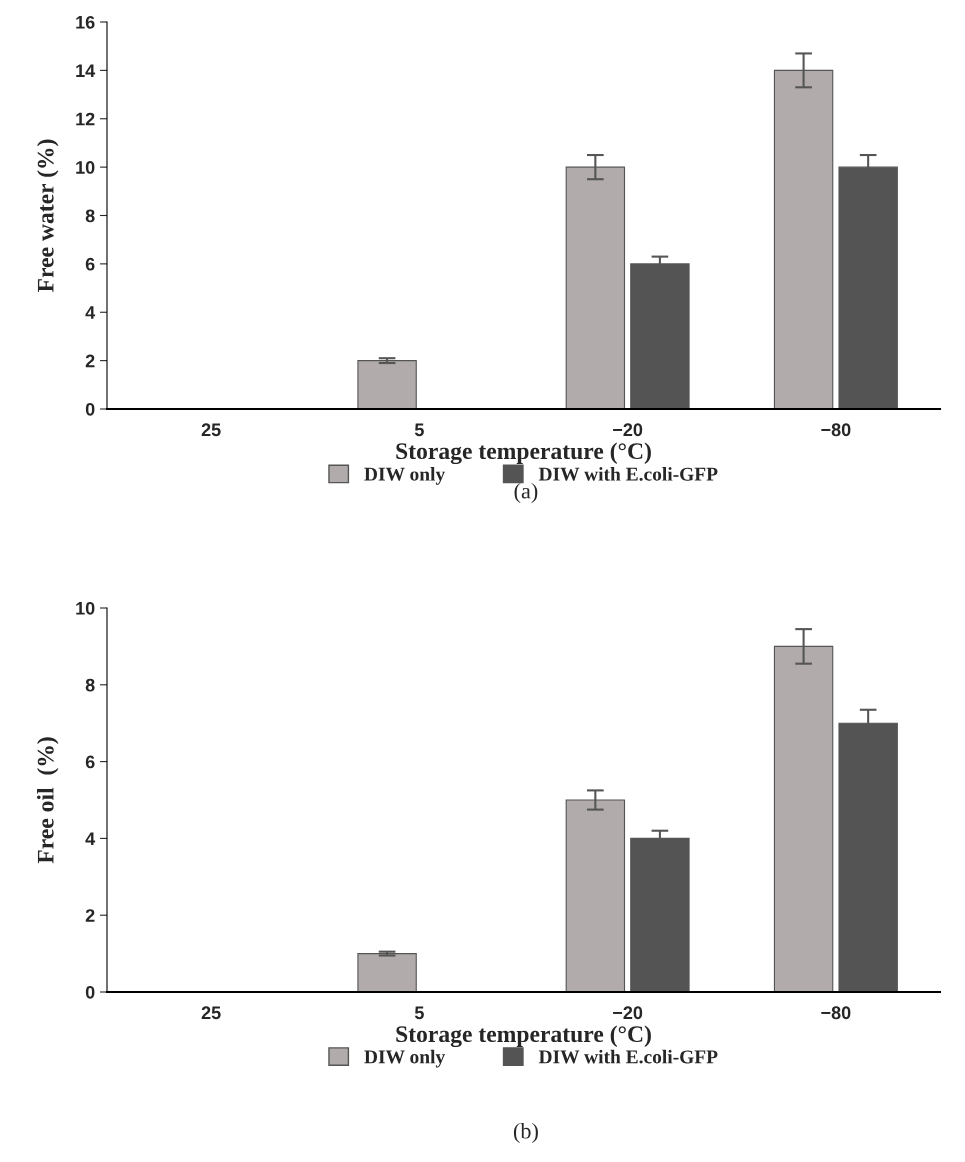 The height and width of the screenshot is (1162, 965). What do you see at coordinates (85, 119) in the screenshot?
I see `y-tick-label: 12` at bounding box center [85, 119].